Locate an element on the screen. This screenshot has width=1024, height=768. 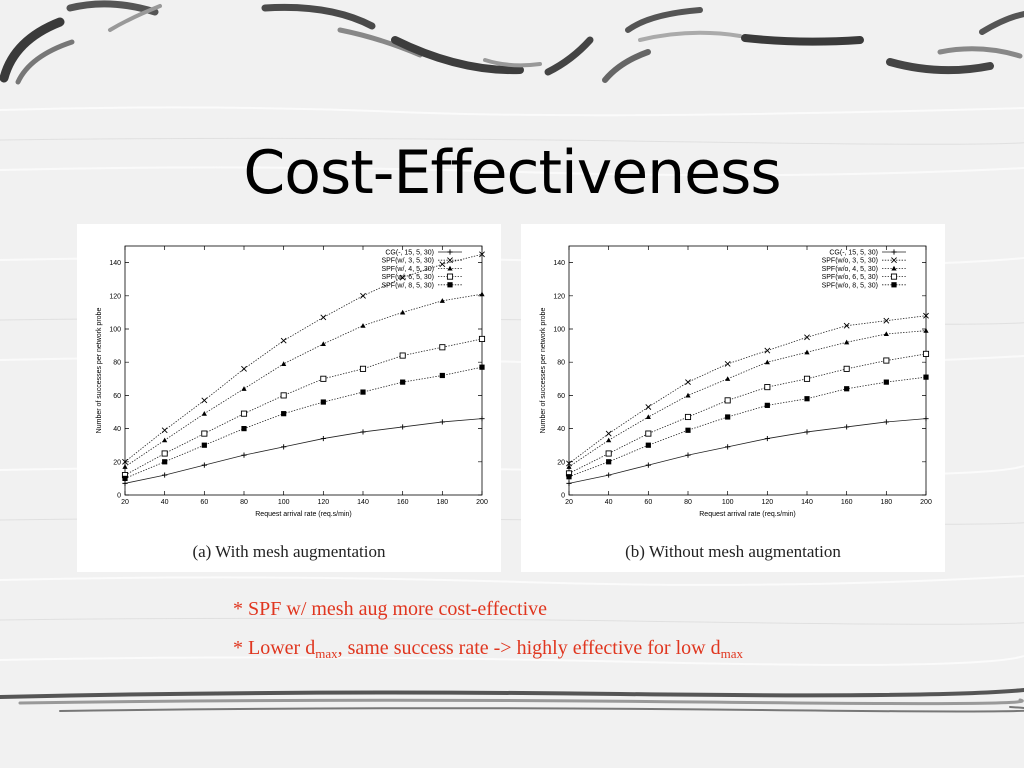
chart-a-xtick-label-6: 140 is located at coordinates (363, 502).